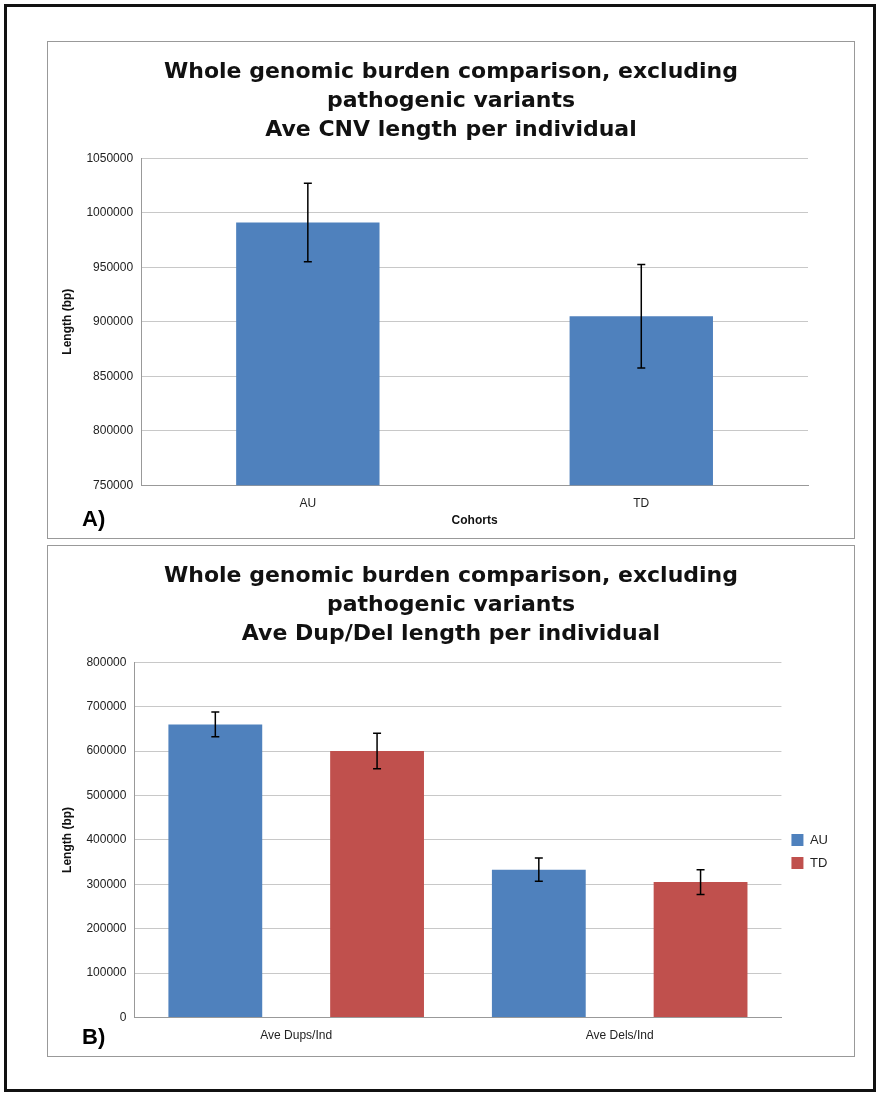 This screenshot has height=1100, width=886. Describe the element at coordinates (106, 750) in the screenshot. I see `y-tick-label: 600000` at that location.